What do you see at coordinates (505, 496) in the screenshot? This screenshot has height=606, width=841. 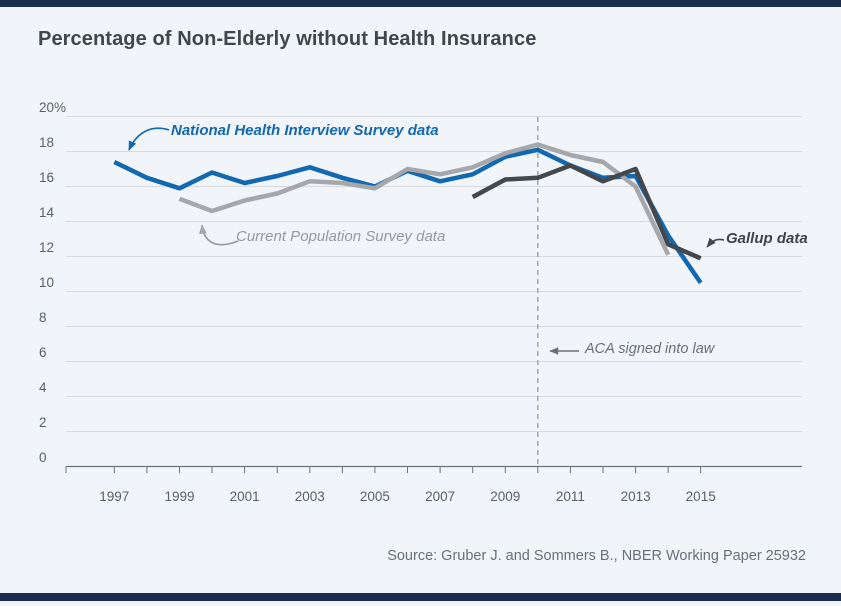 I see `svg-text: 2009` at bounding box center [505, 496].